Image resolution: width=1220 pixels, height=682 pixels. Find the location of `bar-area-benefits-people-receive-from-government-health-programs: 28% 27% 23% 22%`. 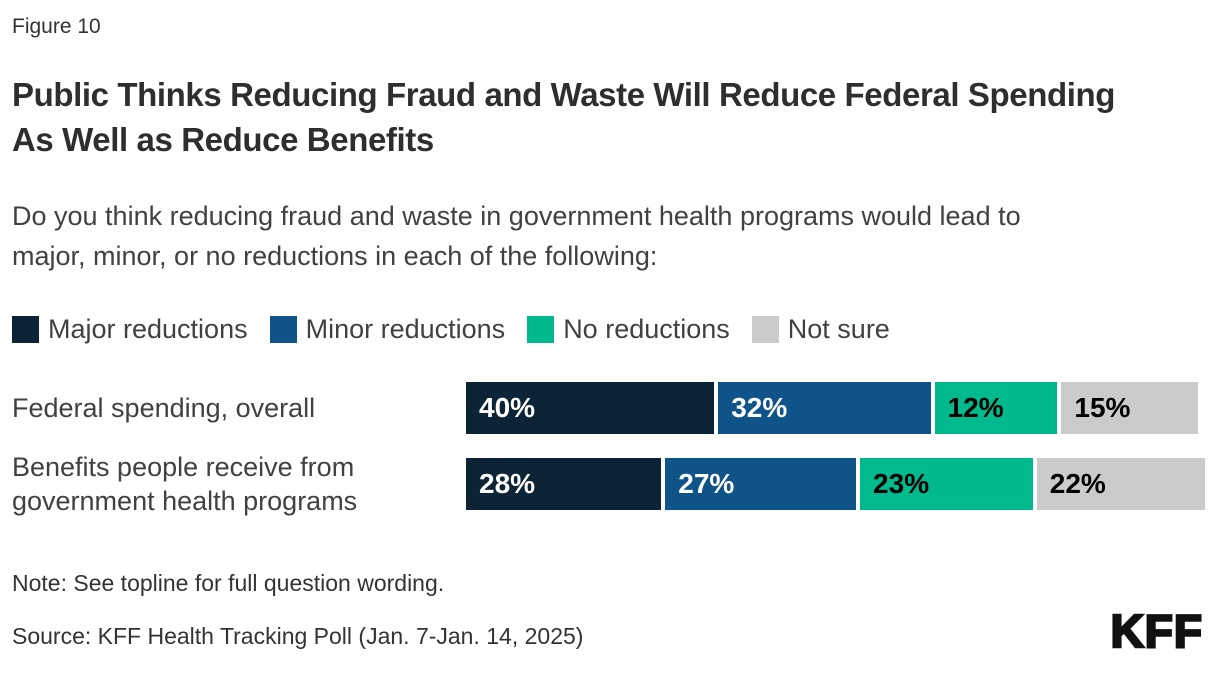

bar-area-benefits-people-receive-from-government-health-programs: 28% 27% 23% 22% is located at coordinates (835, 484).